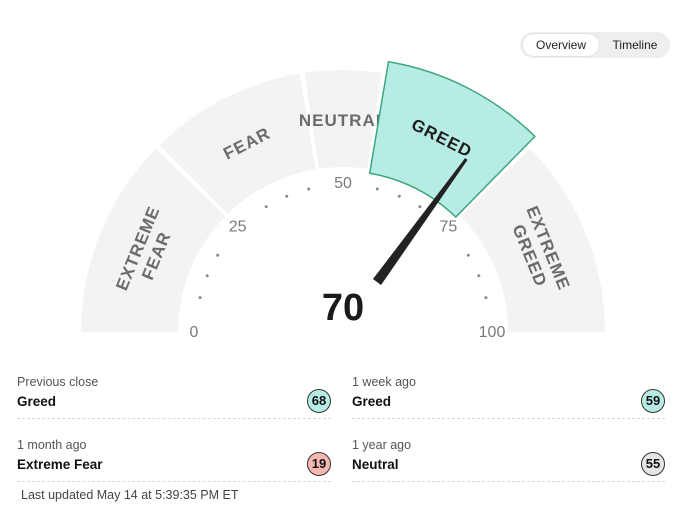 The image size is (688, 524). Describe the element at coordinates (508, 460) in the screenshot. I see `history-1-year-ago: 1 year ago Neutral 55` at that location.